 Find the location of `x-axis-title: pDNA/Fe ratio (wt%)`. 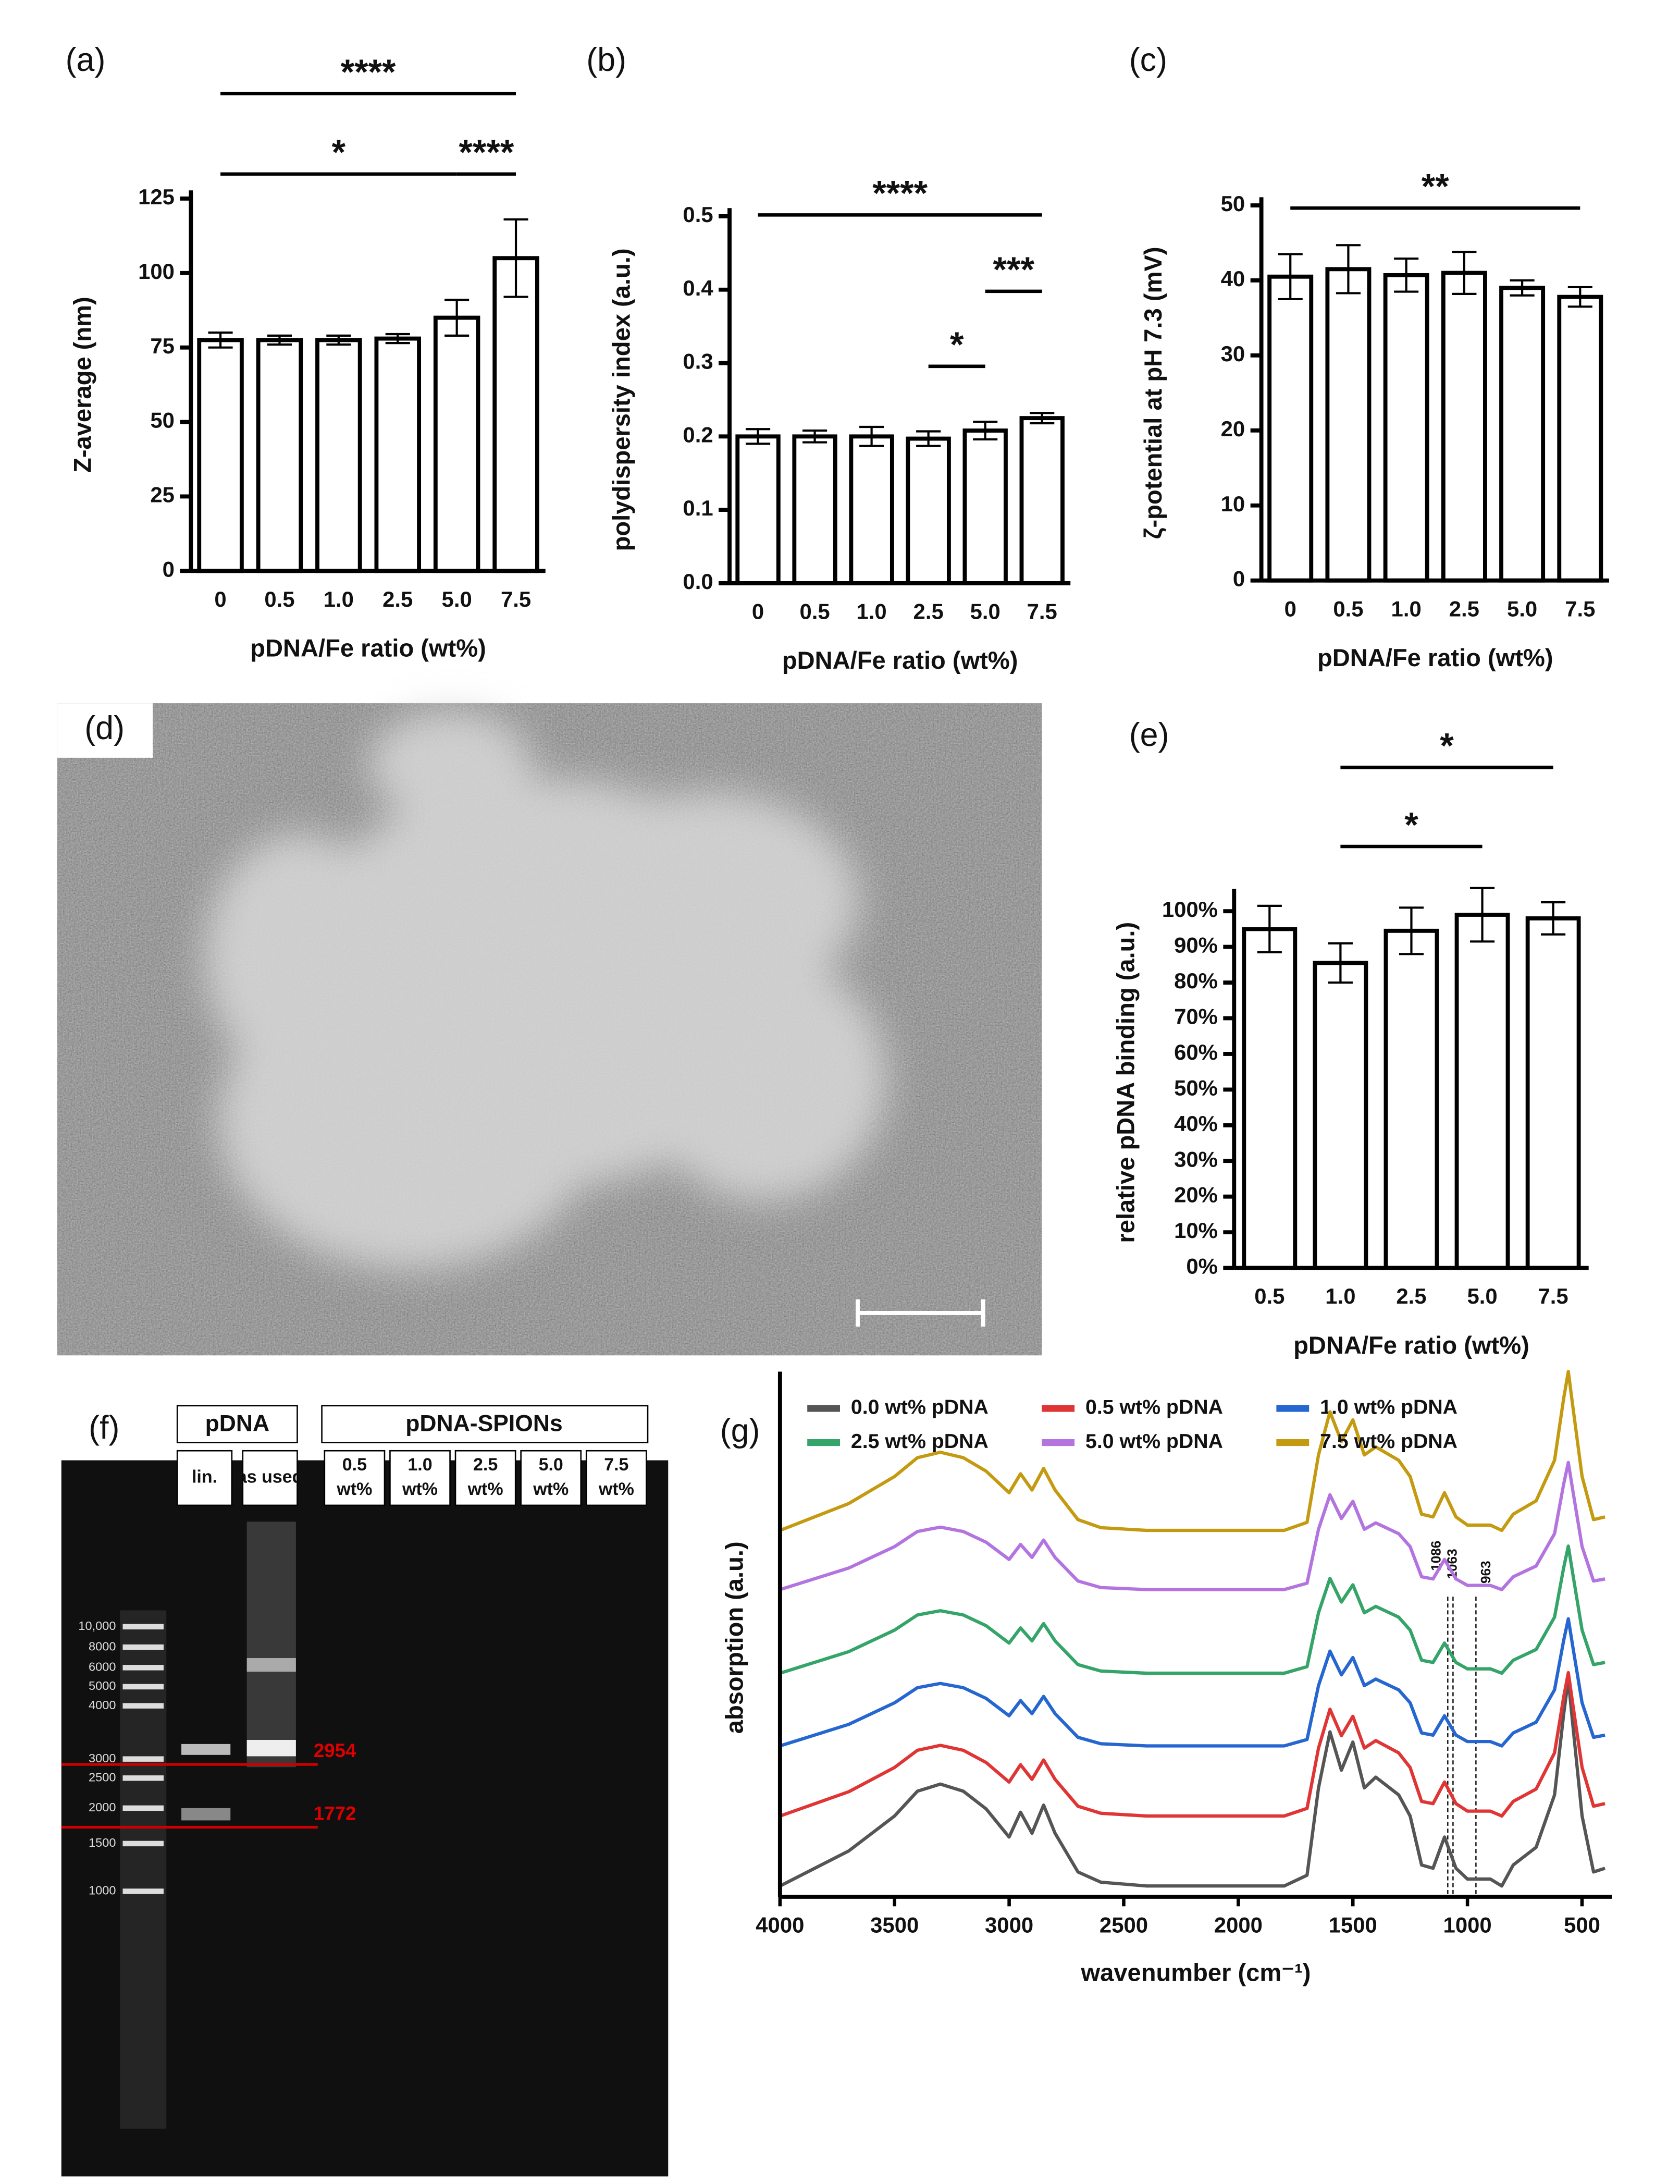

x-axis-title: pDNA/Fe ratio (wt%) is located at coordinates (368, 648).